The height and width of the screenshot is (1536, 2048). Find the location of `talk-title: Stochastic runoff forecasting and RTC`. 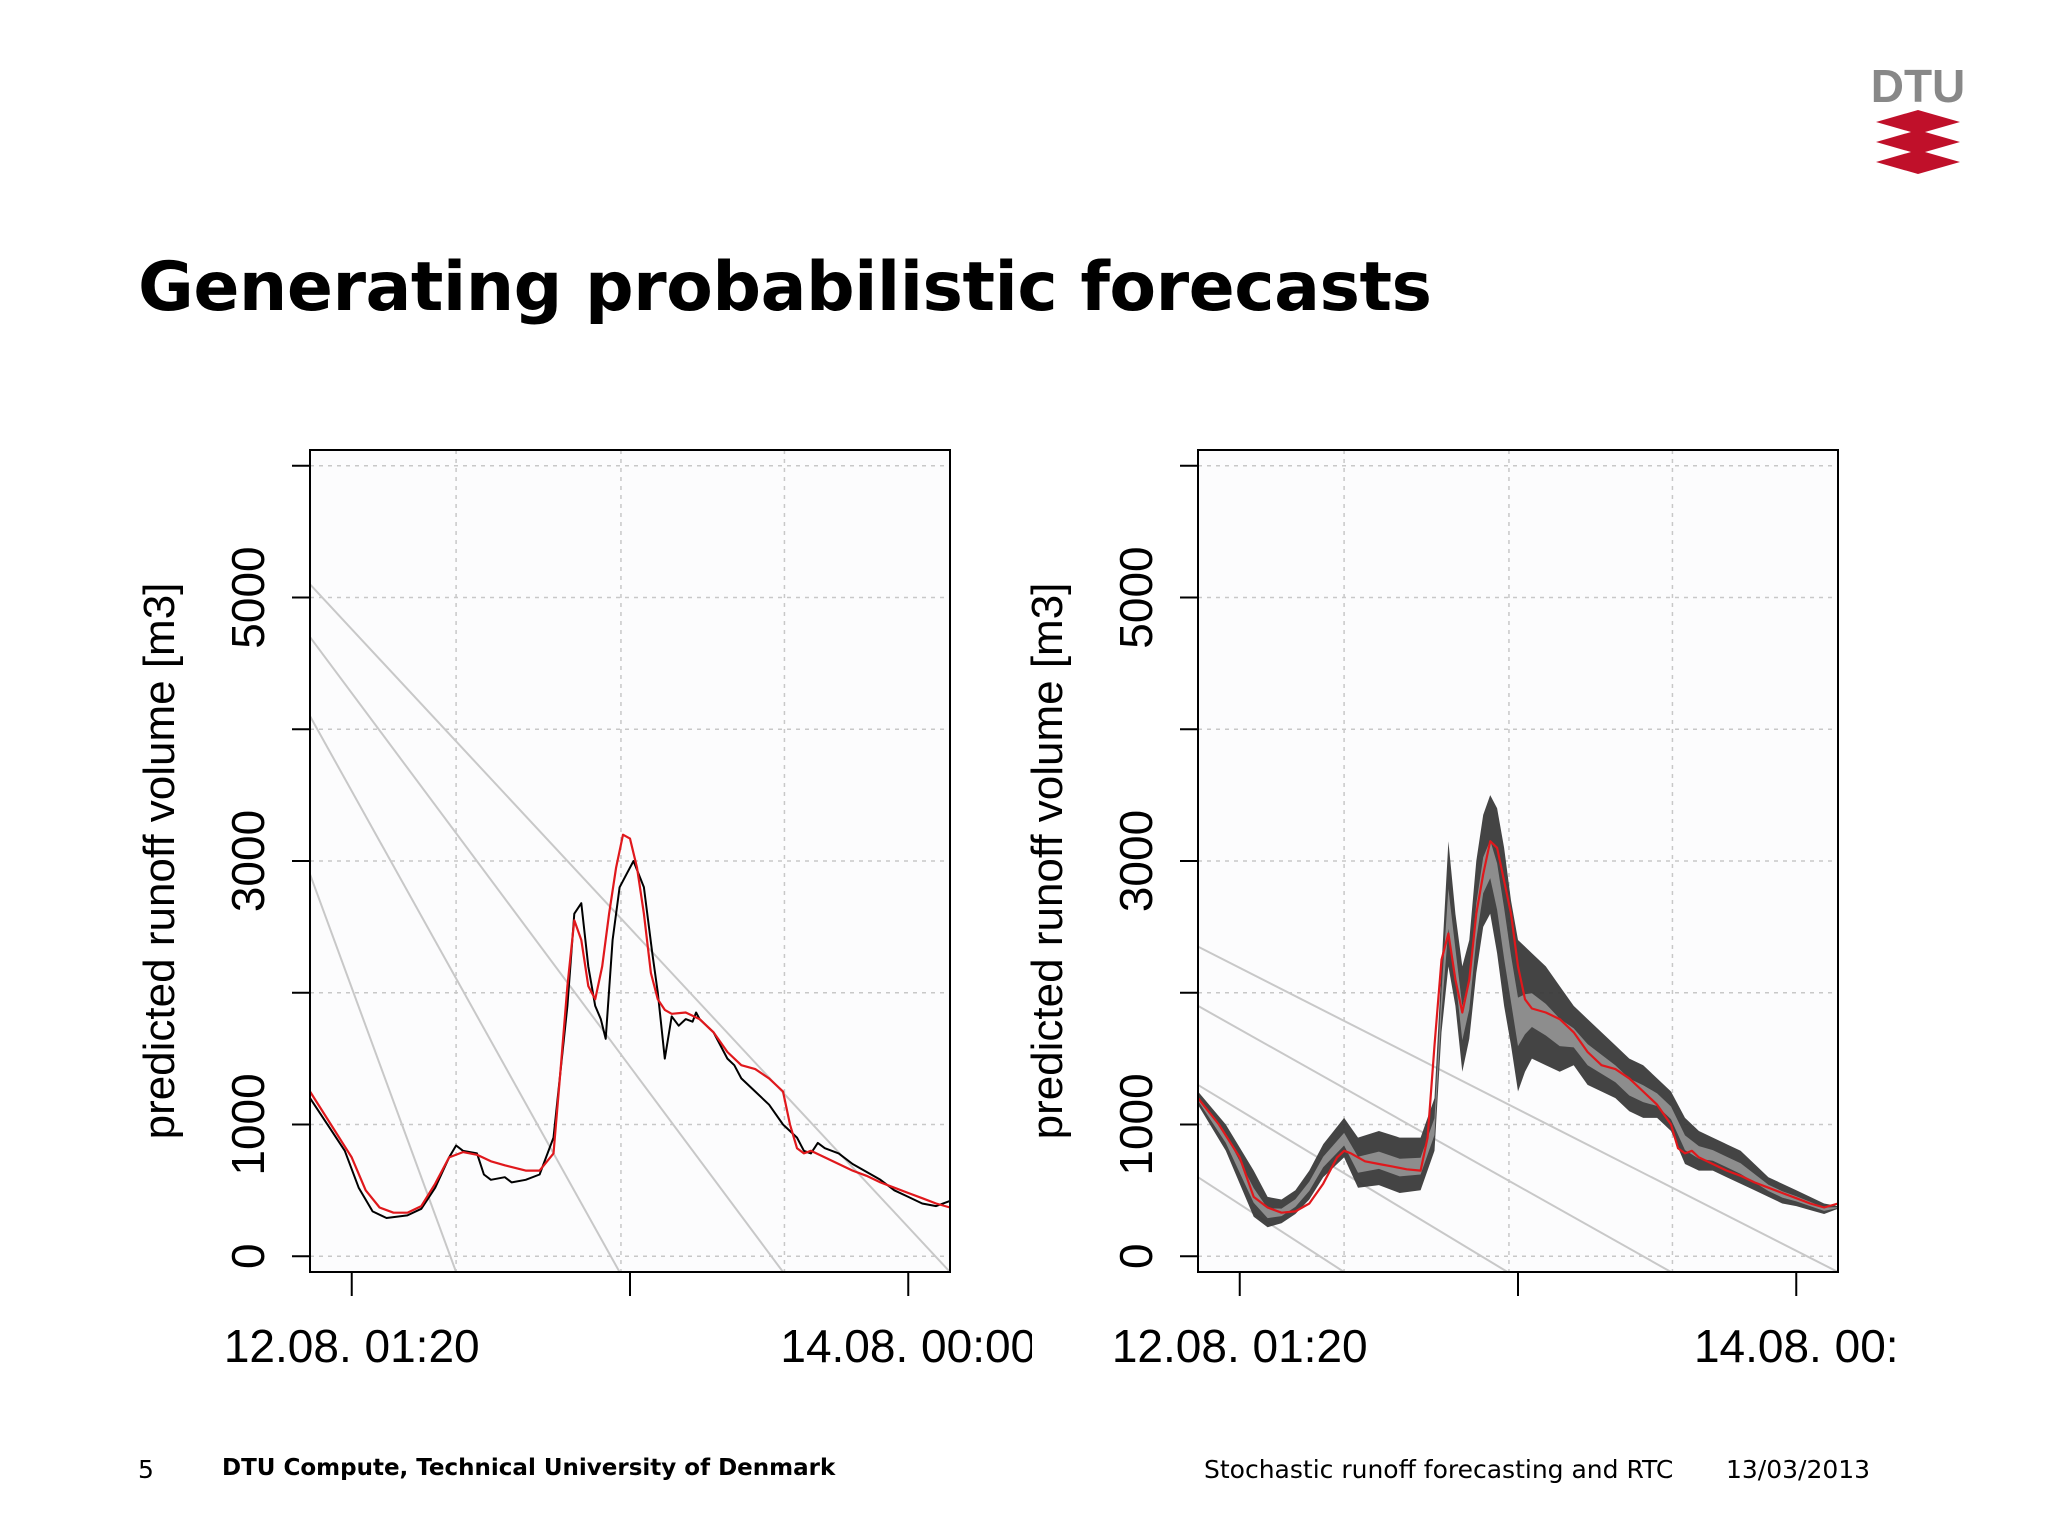

talk-title: Stochastic runoff forecasting and RTC is located at coordinates (1439, 1469).